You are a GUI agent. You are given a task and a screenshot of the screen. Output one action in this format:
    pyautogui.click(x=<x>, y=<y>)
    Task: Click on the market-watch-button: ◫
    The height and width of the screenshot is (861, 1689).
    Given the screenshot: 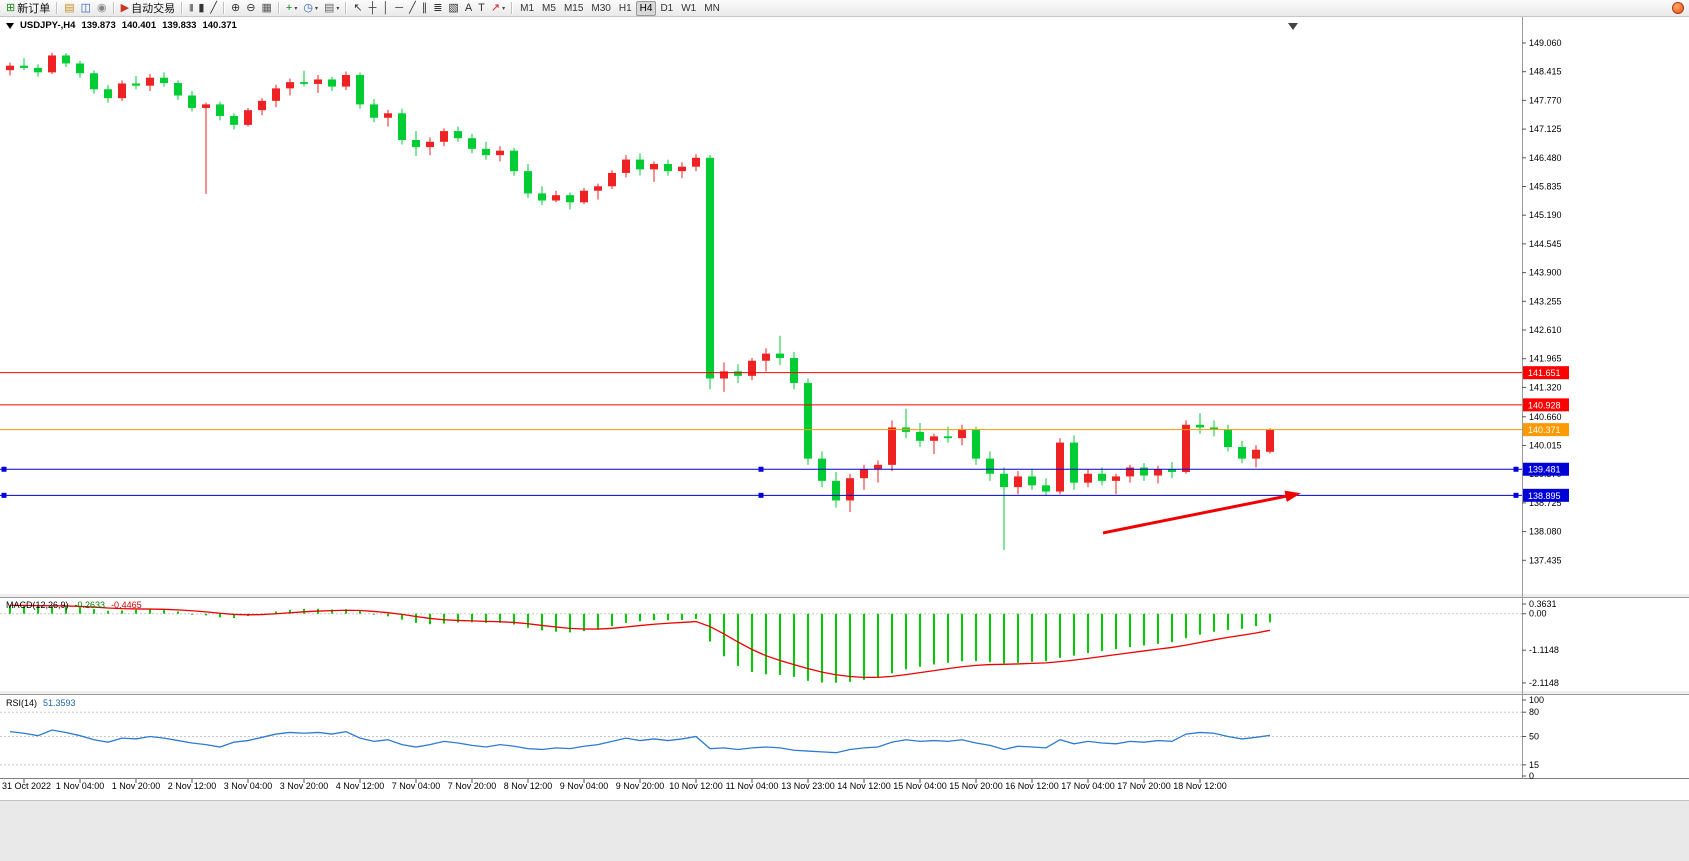 What is the action you would take?
    pyautogui.click(x=86, y=8)
    